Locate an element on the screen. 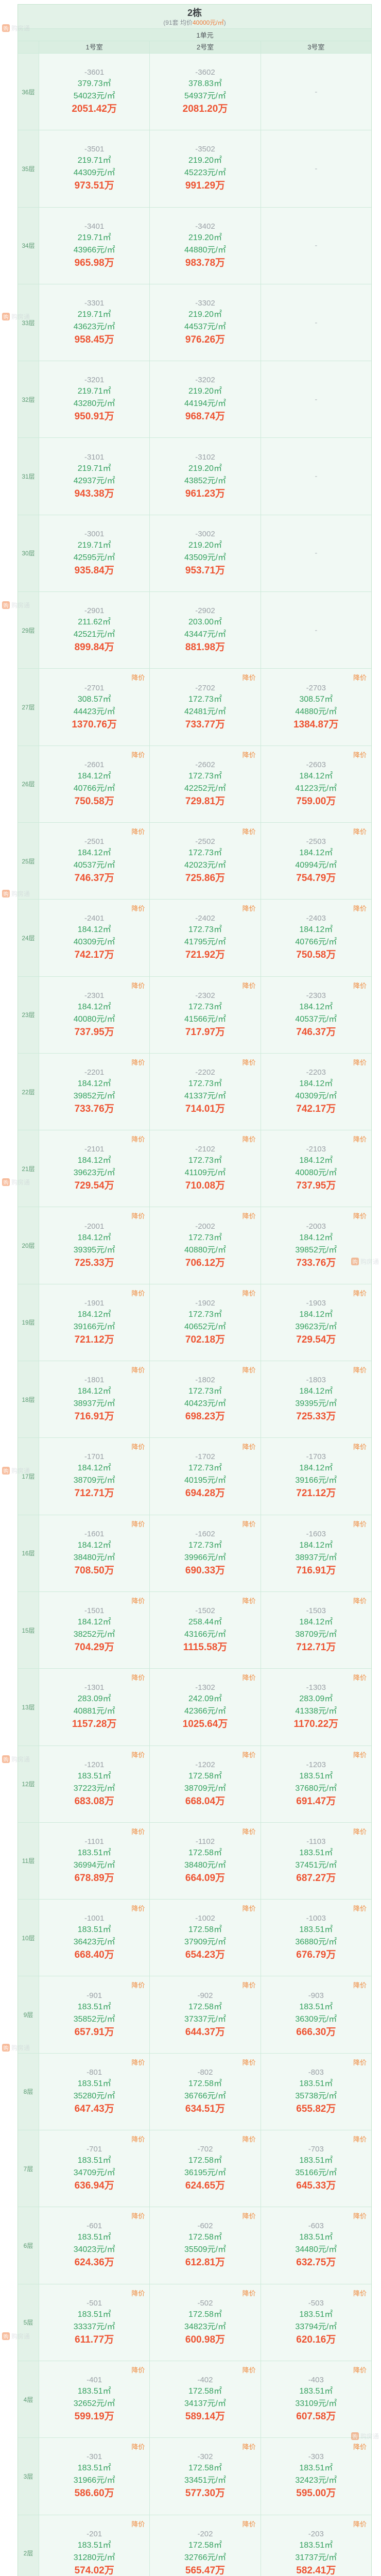 The width and height of the screenshot is (381, 2576). unit-cell: 降价 -1203 183.51㎡ 37680元/㎡ 691.47万 is located at coordinates (315, 1783).